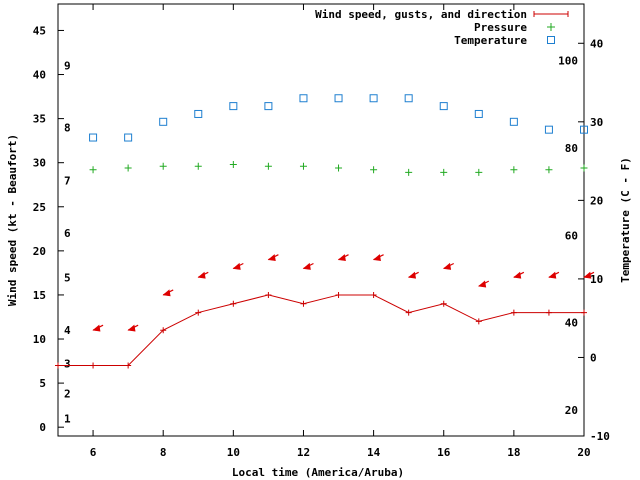  I want to click on y-left-tick-label: 40, so click(39, 75).